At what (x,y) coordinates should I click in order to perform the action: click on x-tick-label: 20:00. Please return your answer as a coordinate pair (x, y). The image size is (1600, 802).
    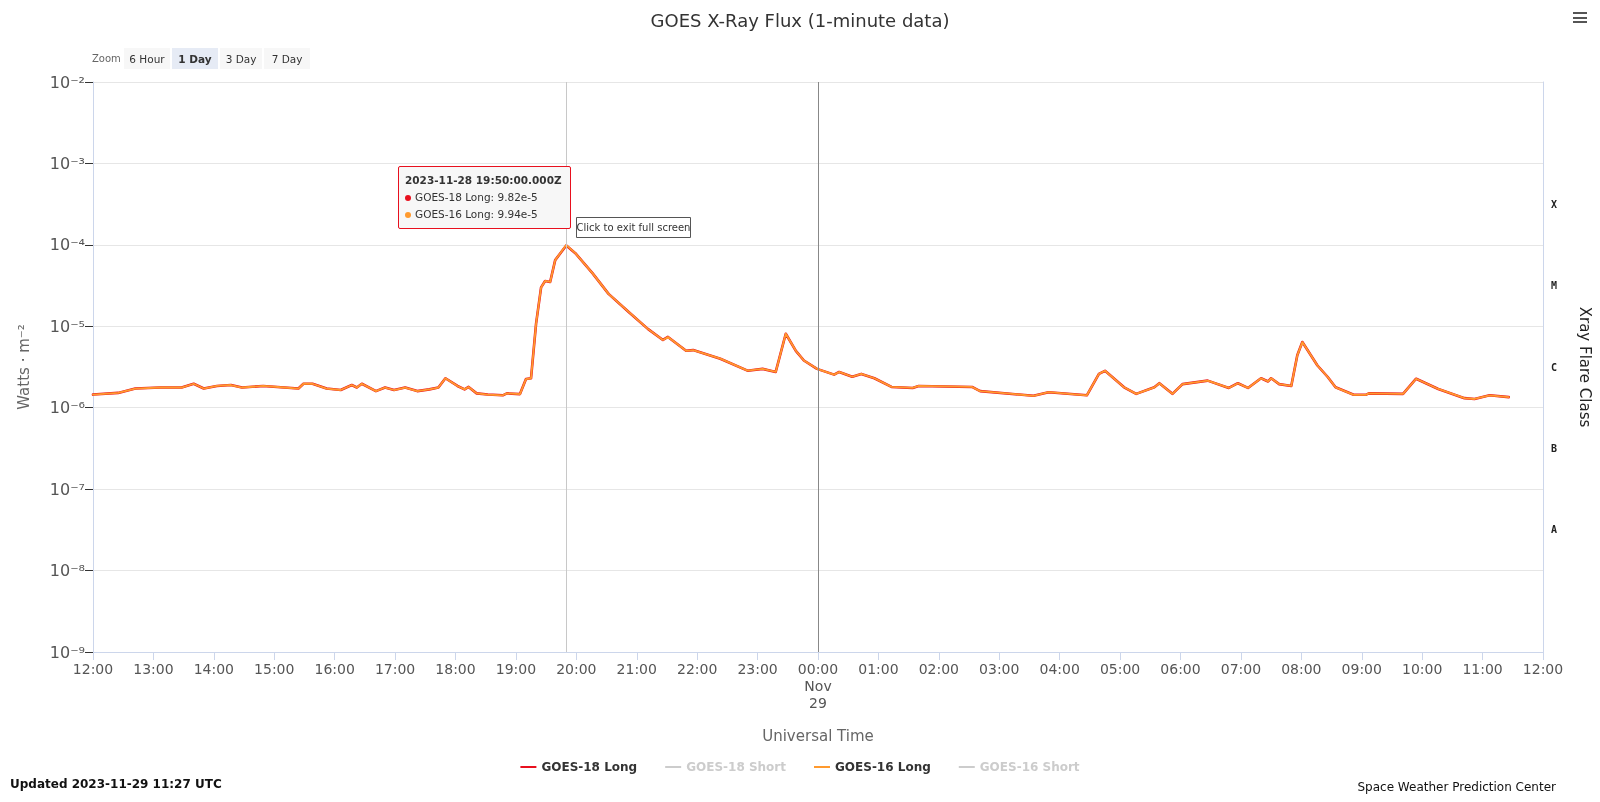
    Looking at the image, I should click on (576, 668).